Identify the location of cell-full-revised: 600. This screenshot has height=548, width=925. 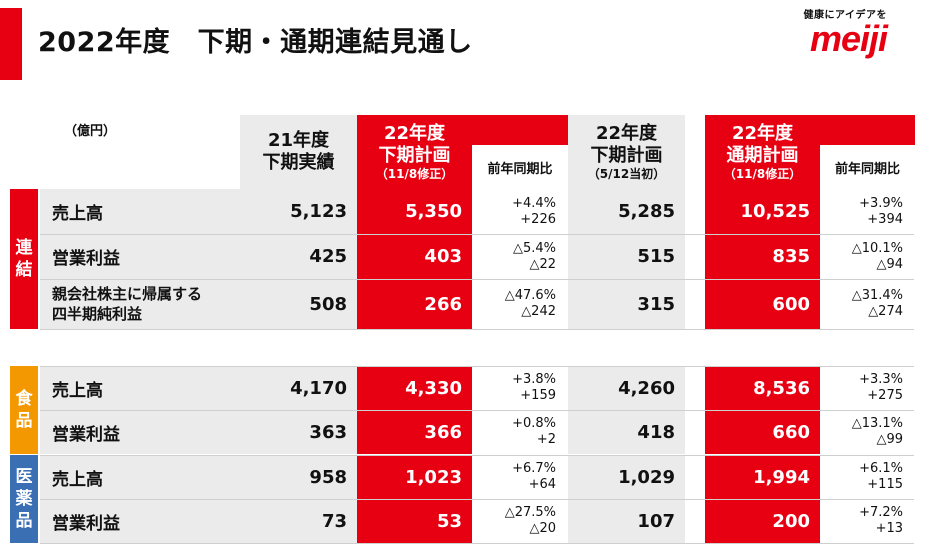
(762, 304).